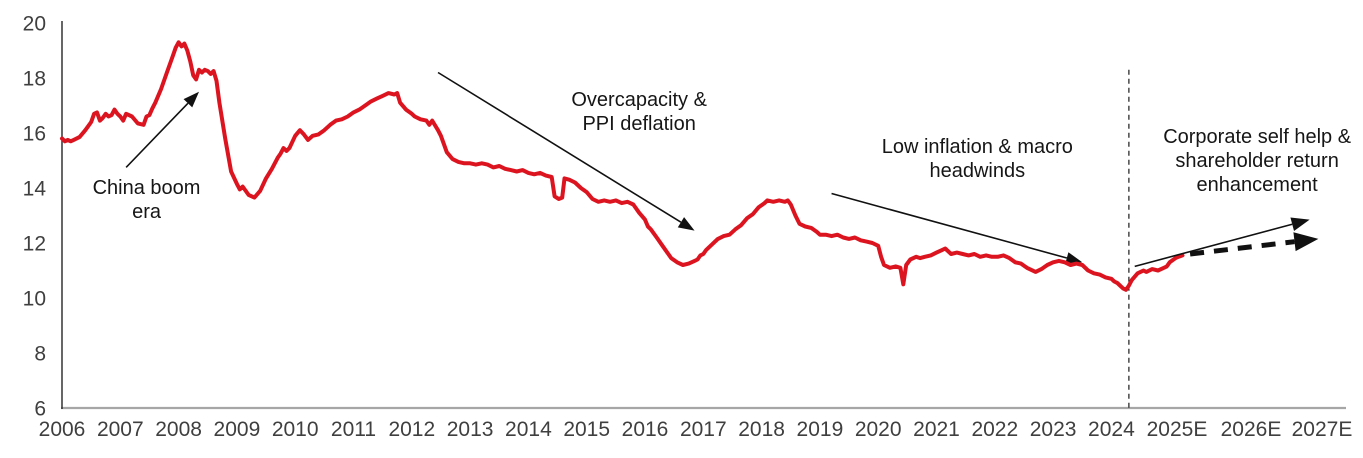 Image resolution: width=1363 pixels, height=458 pixels. What do you see at coordinates (639, 100) in the screenshot?
I see `annotation-text-line: Overcapacity &` at bounding box center [639, 100].